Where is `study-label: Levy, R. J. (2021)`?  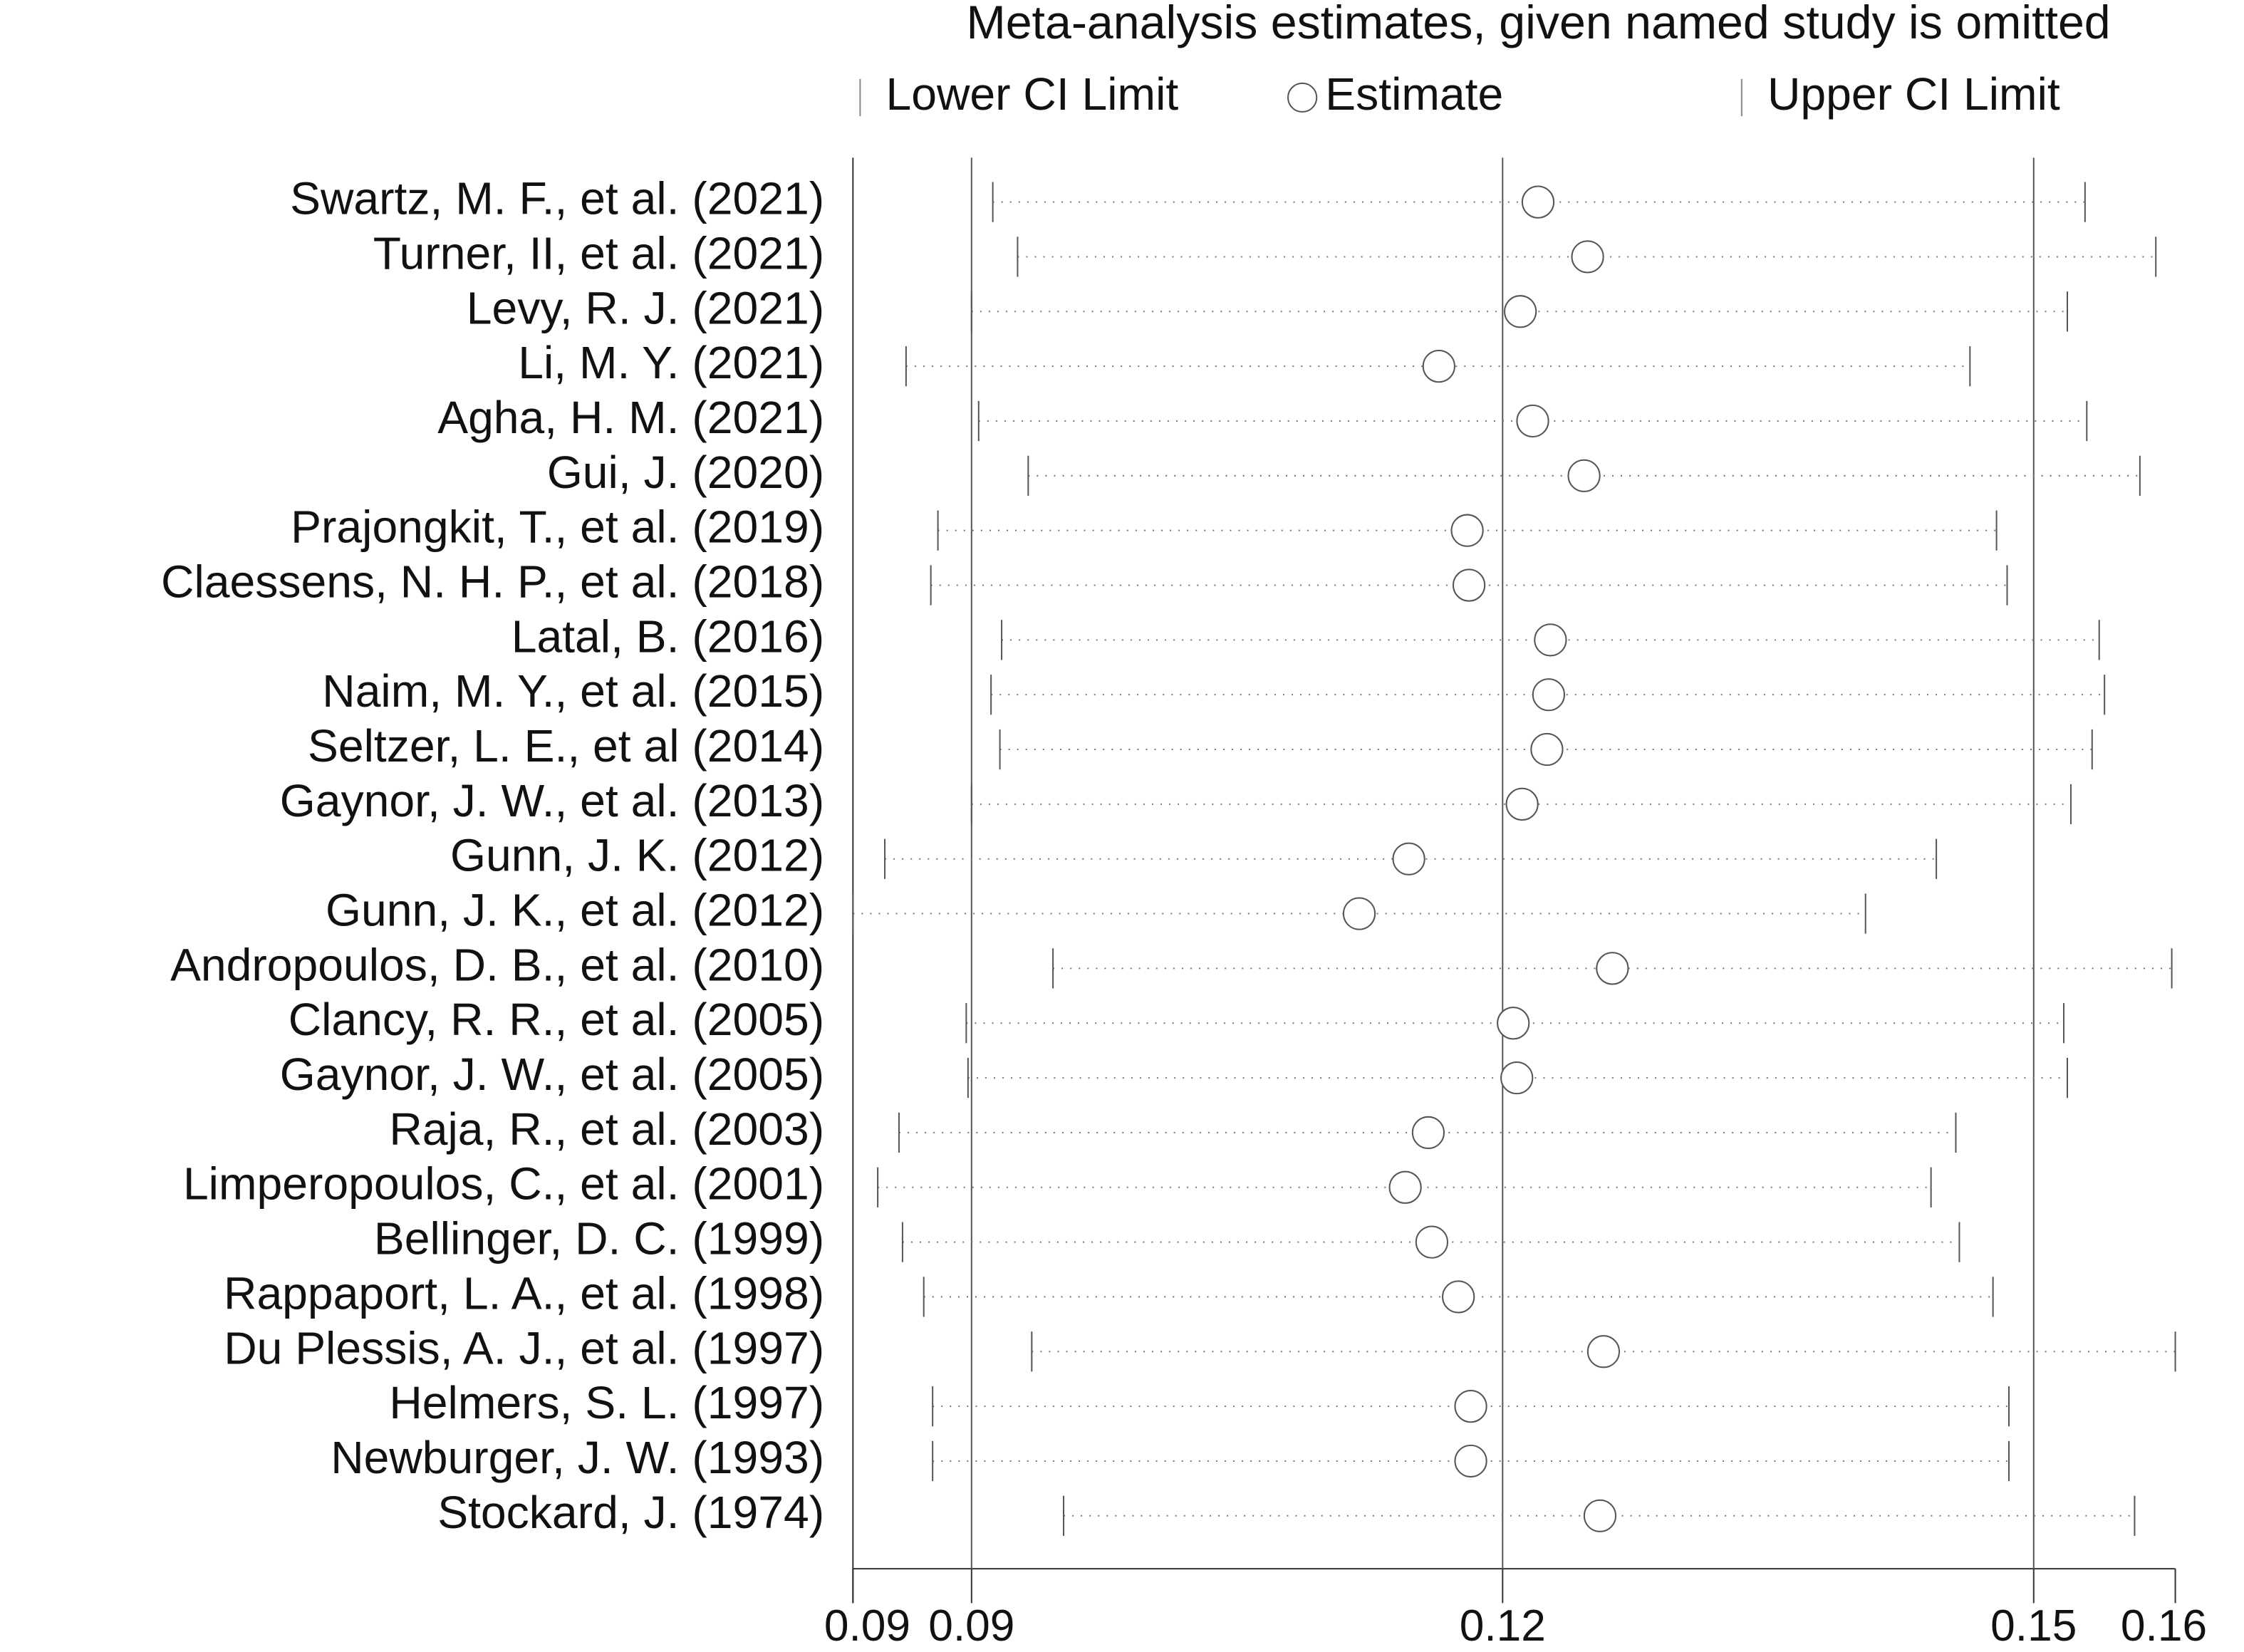
study-label: Levy, R. J. (2021) is located at coordinates (645, 307).